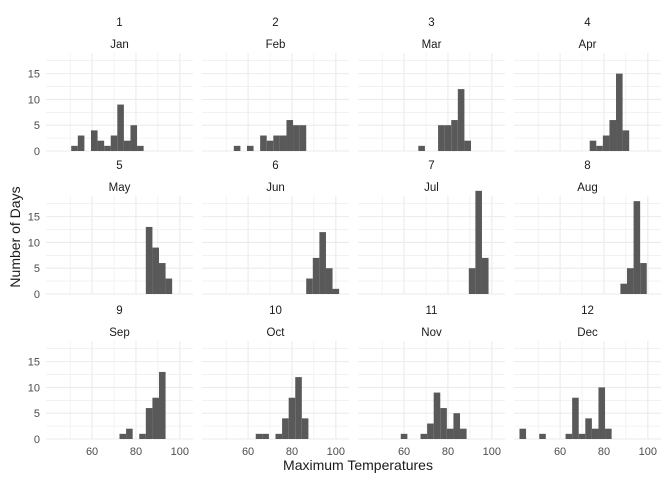  I want to click on facet-month-label: Feb, so click(276, 45).